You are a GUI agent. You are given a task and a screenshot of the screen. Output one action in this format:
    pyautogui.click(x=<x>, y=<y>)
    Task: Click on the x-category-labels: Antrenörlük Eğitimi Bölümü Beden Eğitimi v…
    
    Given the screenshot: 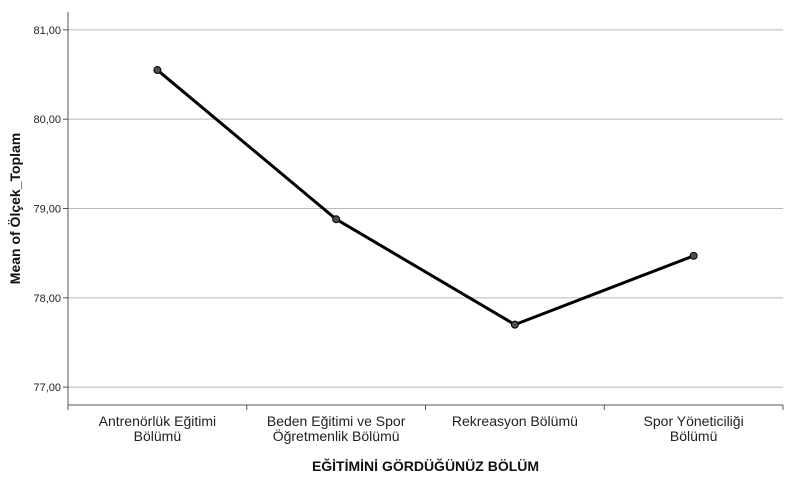 What is the action you would take?
    pyautogui.click(x=421, y=428)
    